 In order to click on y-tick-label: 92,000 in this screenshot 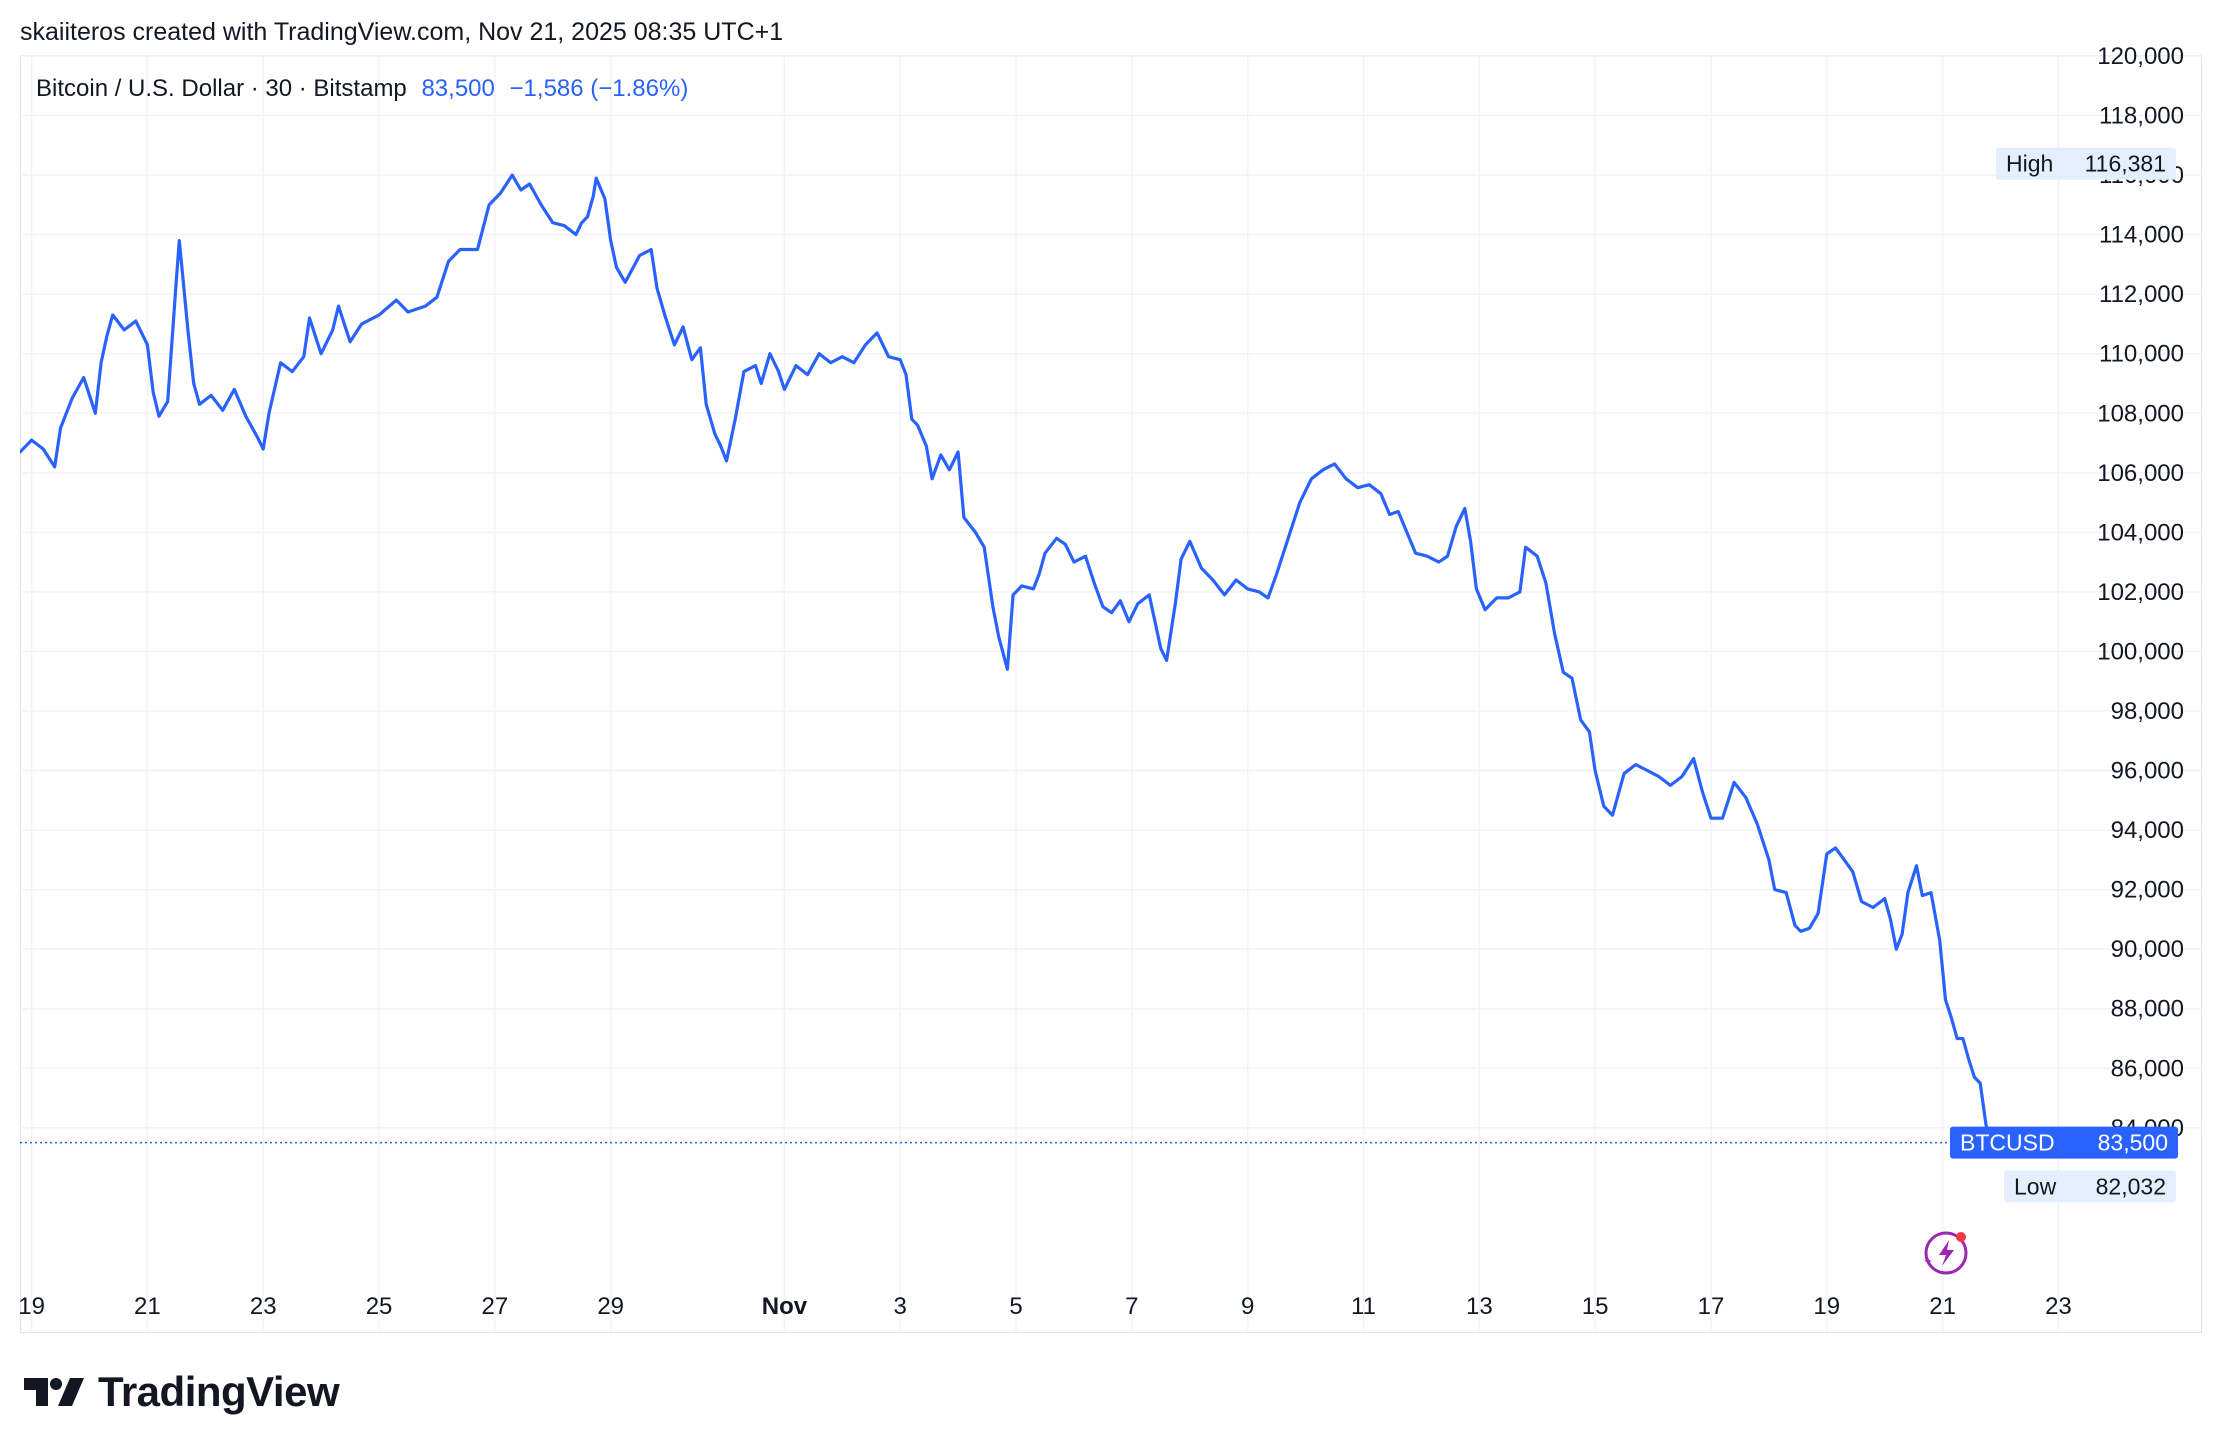, I will do `click(2147, 890)`.